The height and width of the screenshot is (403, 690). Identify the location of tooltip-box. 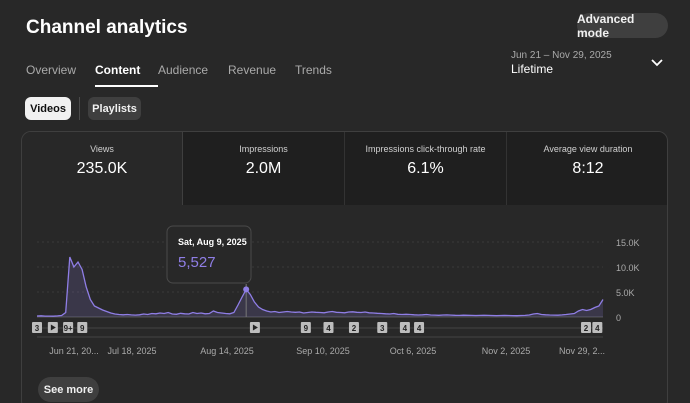
(209, 254).